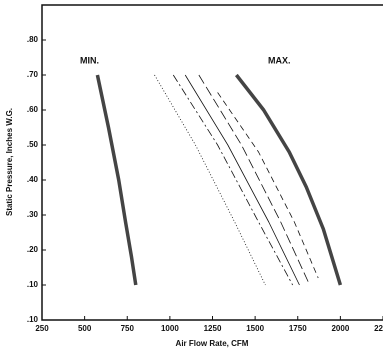  What do you see at coordinates (298, 328) in the screenshot?
I see `x-tick-label: 1750` at bounding box center [298, 328].